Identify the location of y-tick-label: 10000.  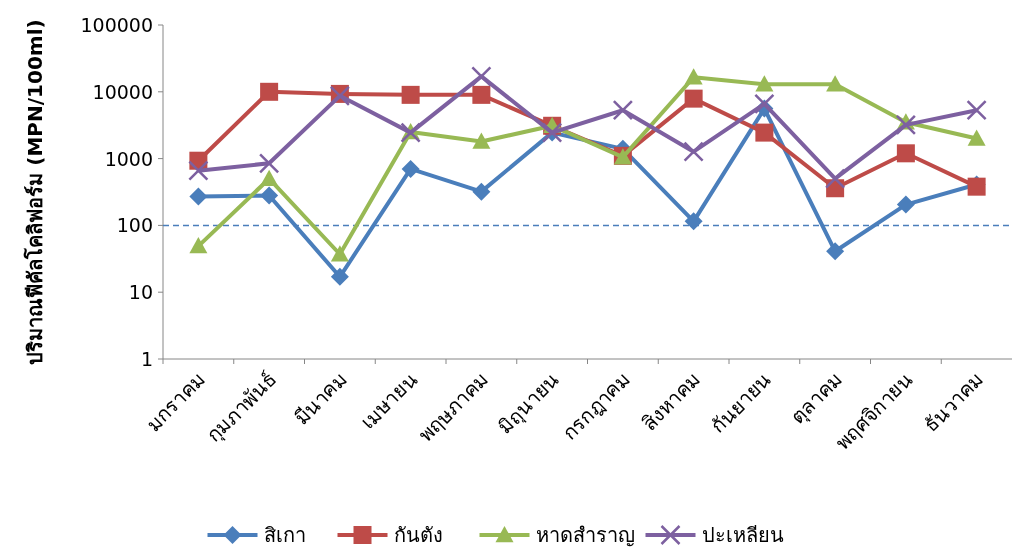
(122, 91).